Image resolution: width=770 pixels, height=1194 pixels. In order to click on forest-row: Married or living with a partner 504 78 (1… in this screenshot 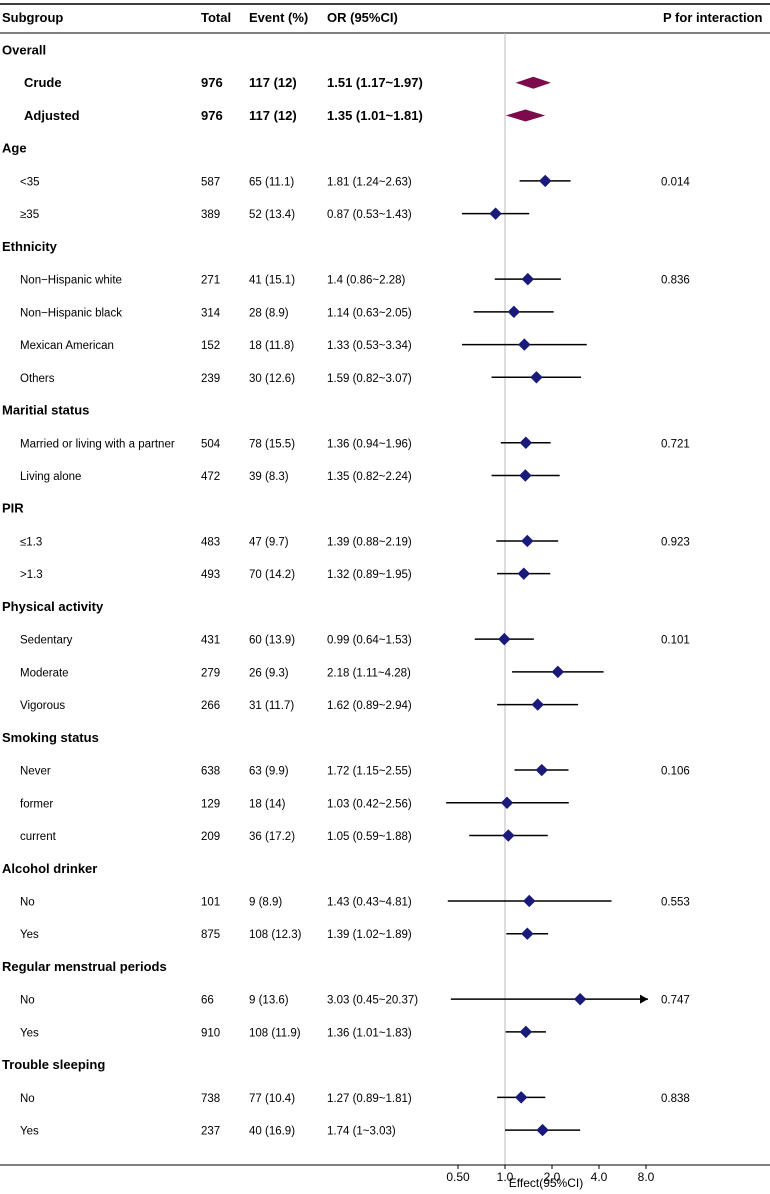, I will do `click(355, 443)`.